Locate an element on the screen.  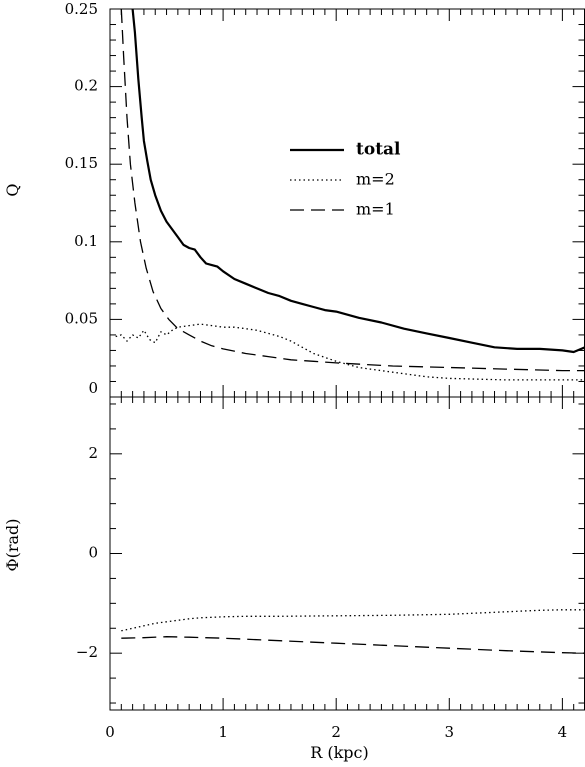
bottom-ytick-label: 0 is located at coordinates (93, 553).